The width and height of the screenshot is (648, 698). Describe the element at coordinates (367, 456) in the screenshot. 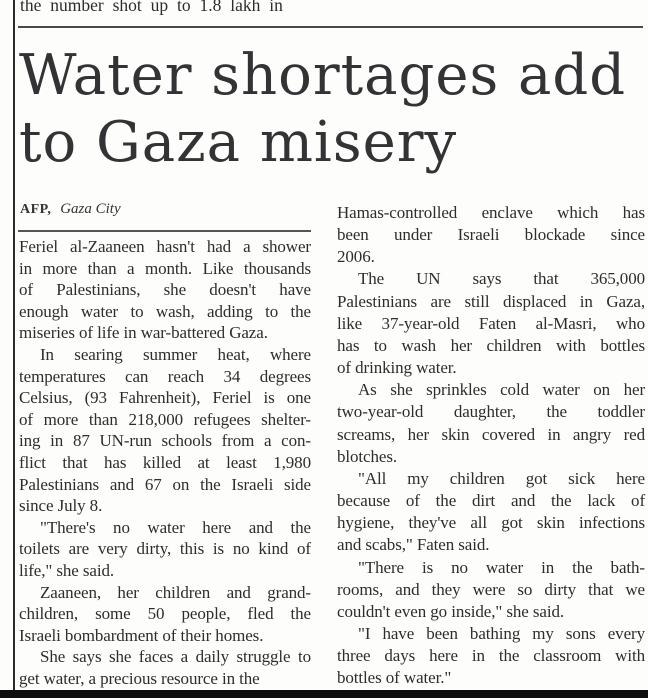

I see `article-line: blotches.` at that location.